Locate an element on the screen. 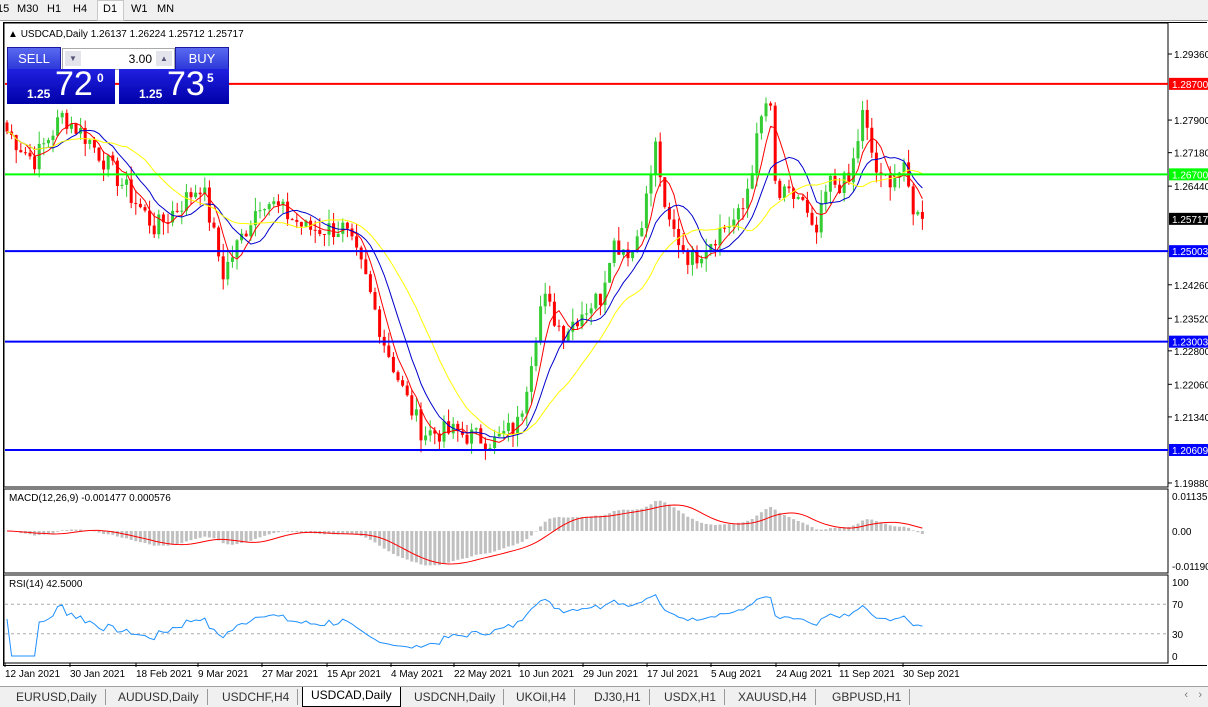  buy-price: 1.25 73 5 is located at coordinates (174, 84).